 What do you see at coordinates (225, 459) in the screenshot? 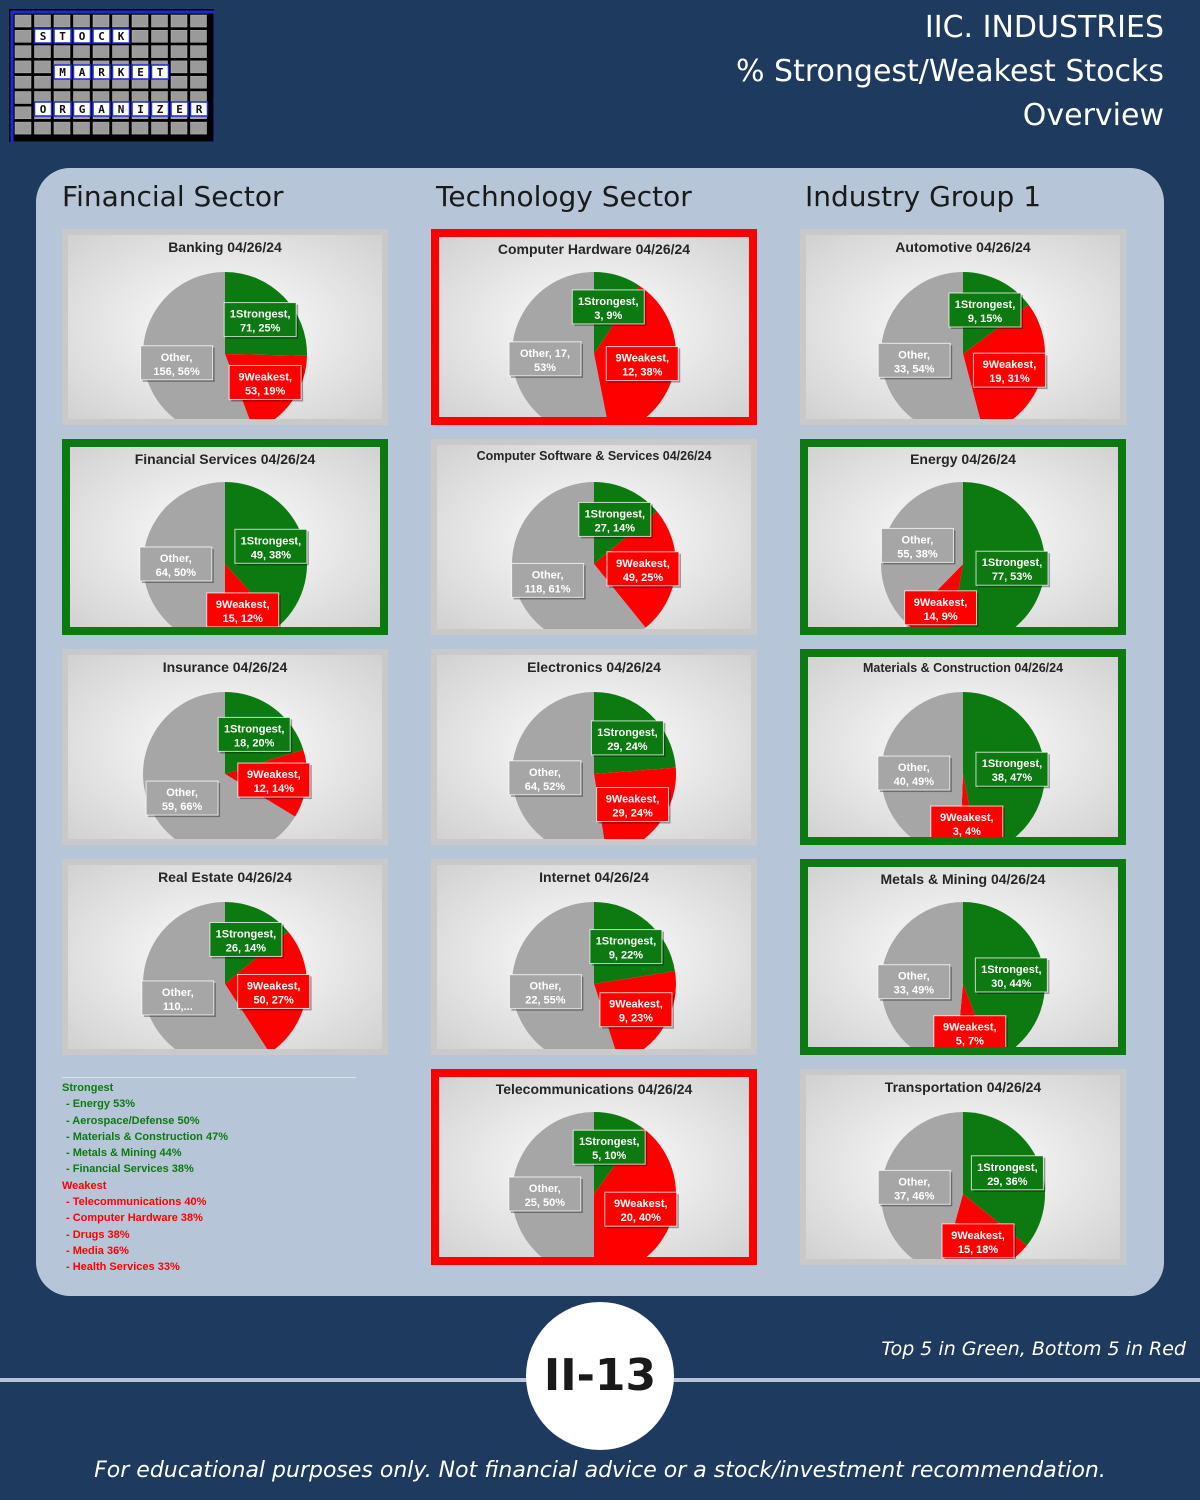
I see `chart-title: Financial Services 04/26/24` at bounding box center [225, 459].